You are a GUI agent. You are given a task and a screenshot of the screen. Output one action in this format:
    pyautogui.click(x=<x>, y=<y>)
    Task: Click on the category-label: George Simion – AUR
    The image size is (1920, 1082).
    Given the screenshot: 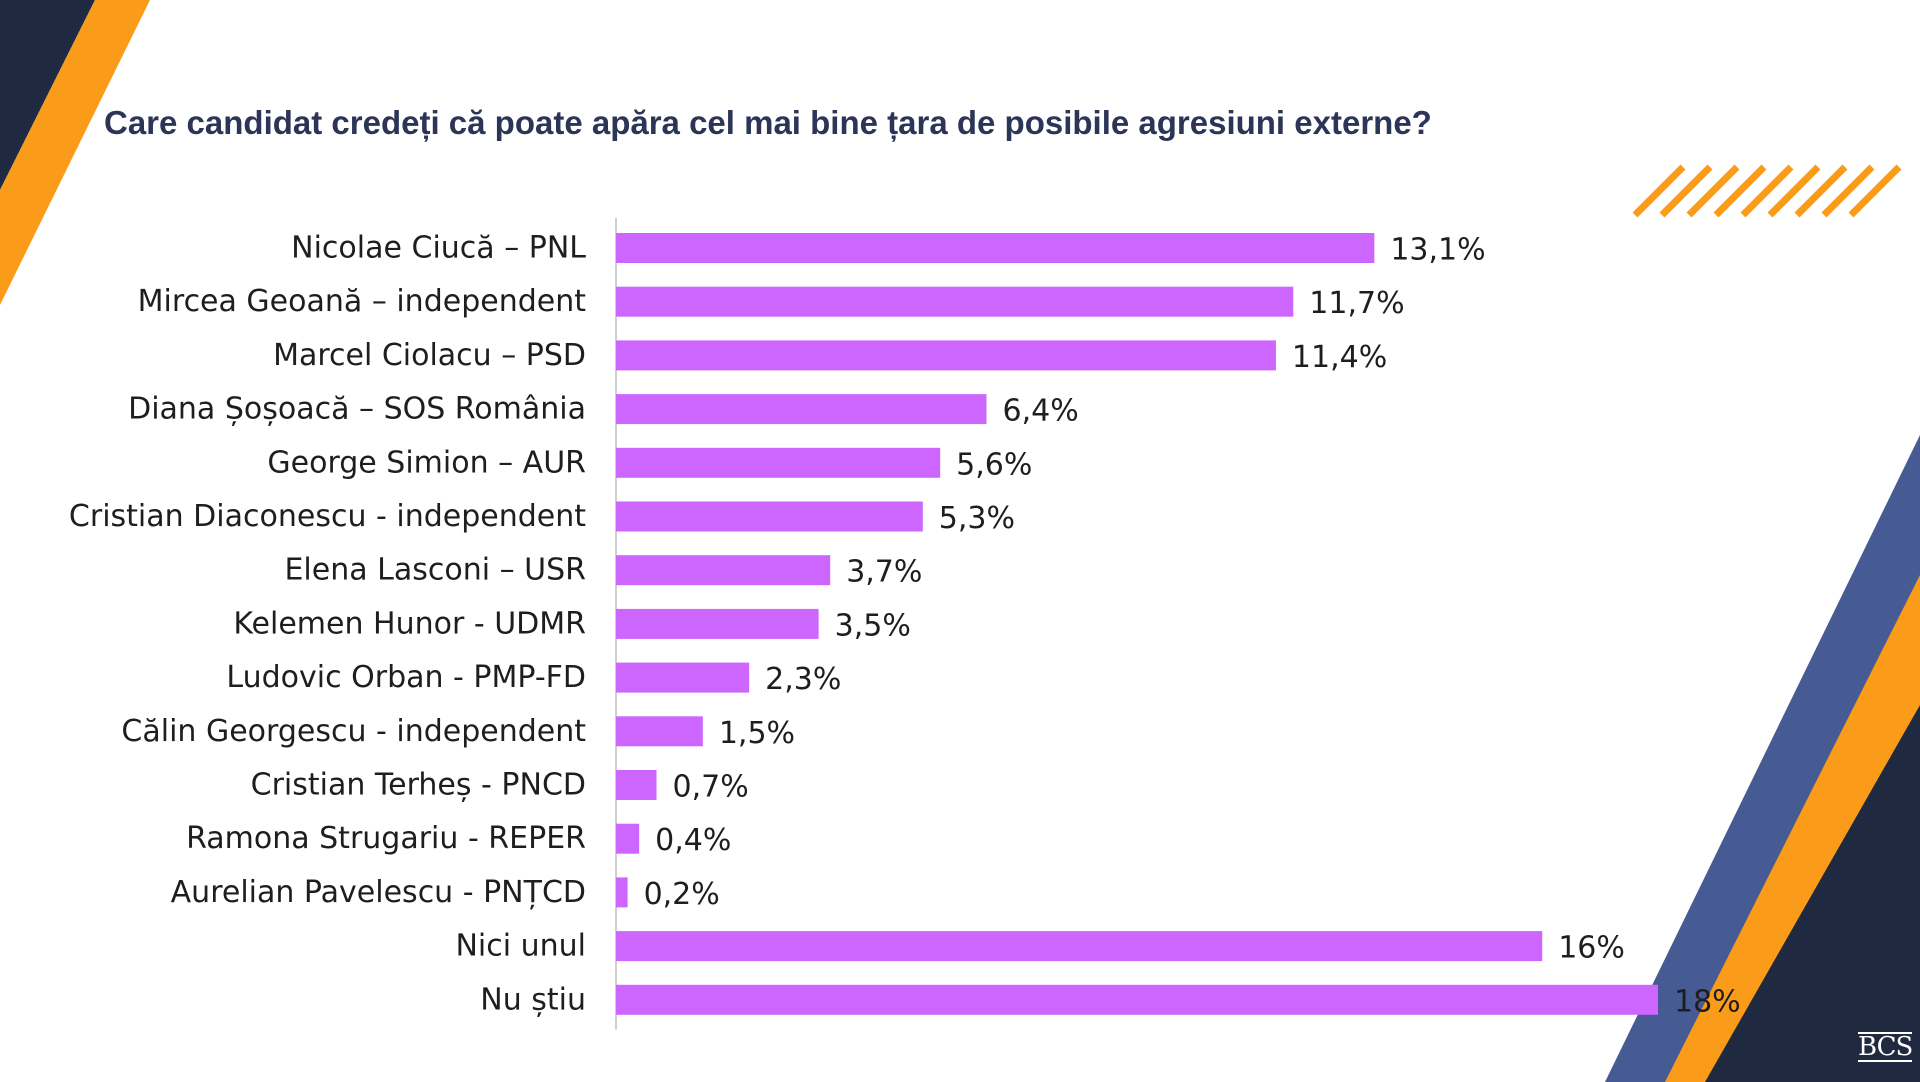 What is the action you would take?
    pyautogui.click(x=426, y=462)
    